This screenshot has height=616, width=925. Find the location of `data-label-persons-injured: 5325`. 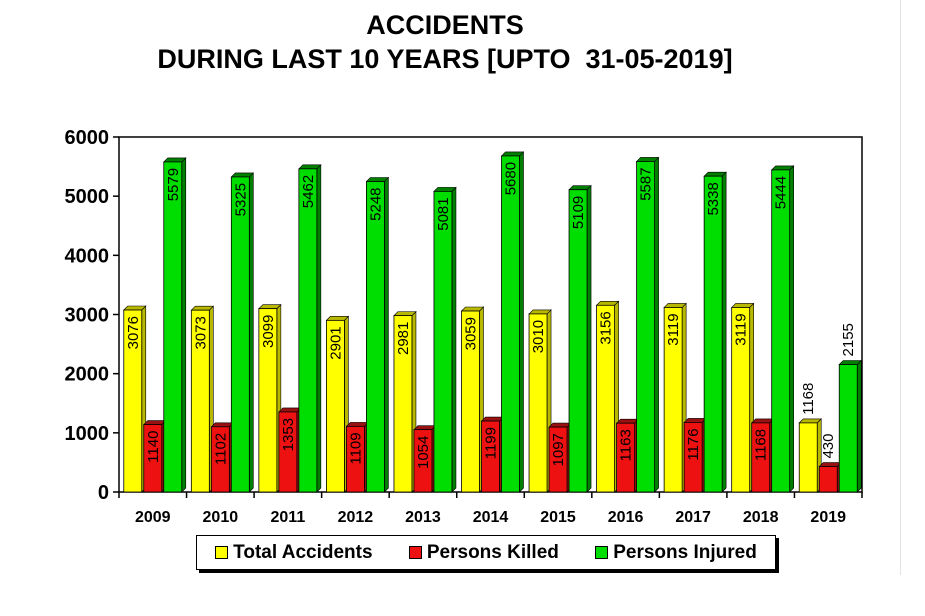

data-label-persons-injured: 5325 is located at coordinates (240, 199).